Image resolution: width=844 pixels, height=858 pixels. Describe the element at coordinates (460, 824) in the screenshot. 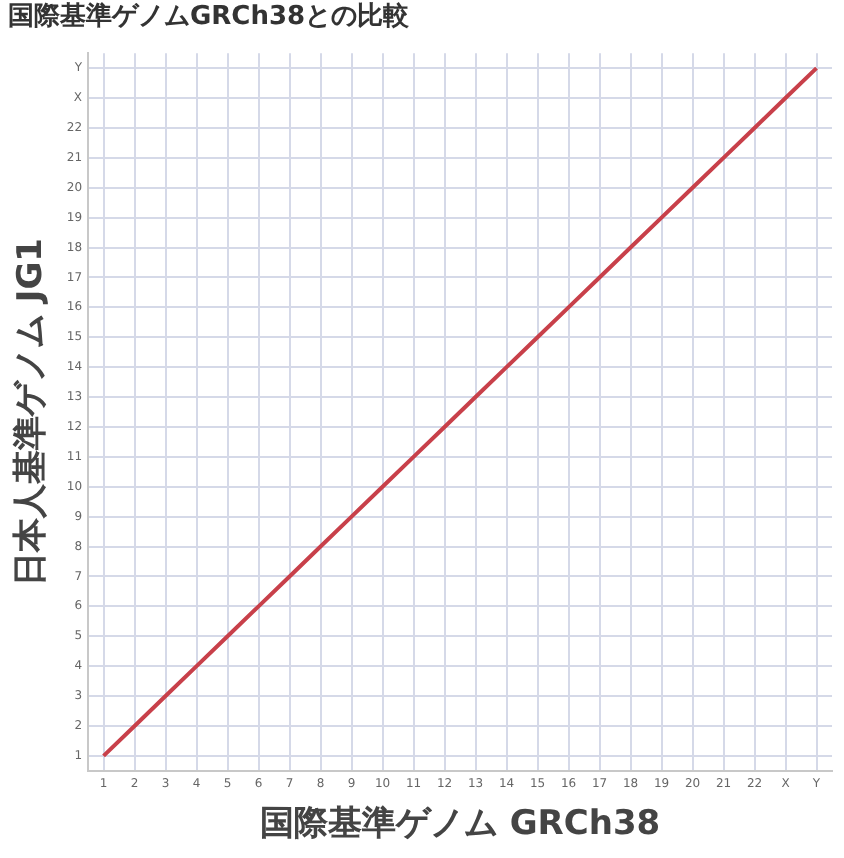

I see `x-axis-title: 国際基準ゲノム GRCh38` at that location.